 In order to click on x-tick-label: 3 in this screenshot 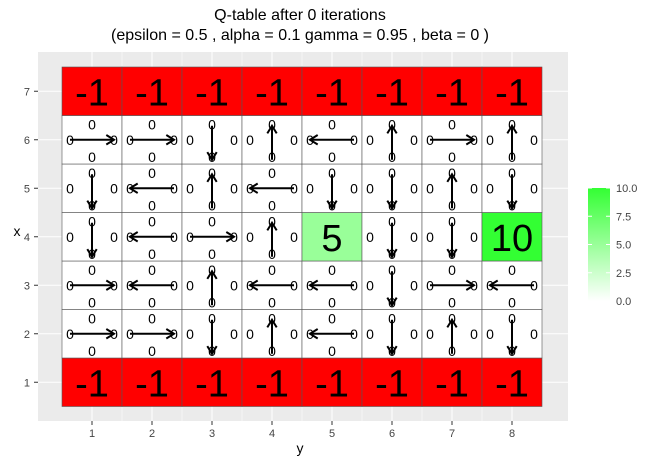, I will do `click(212, 434)`.